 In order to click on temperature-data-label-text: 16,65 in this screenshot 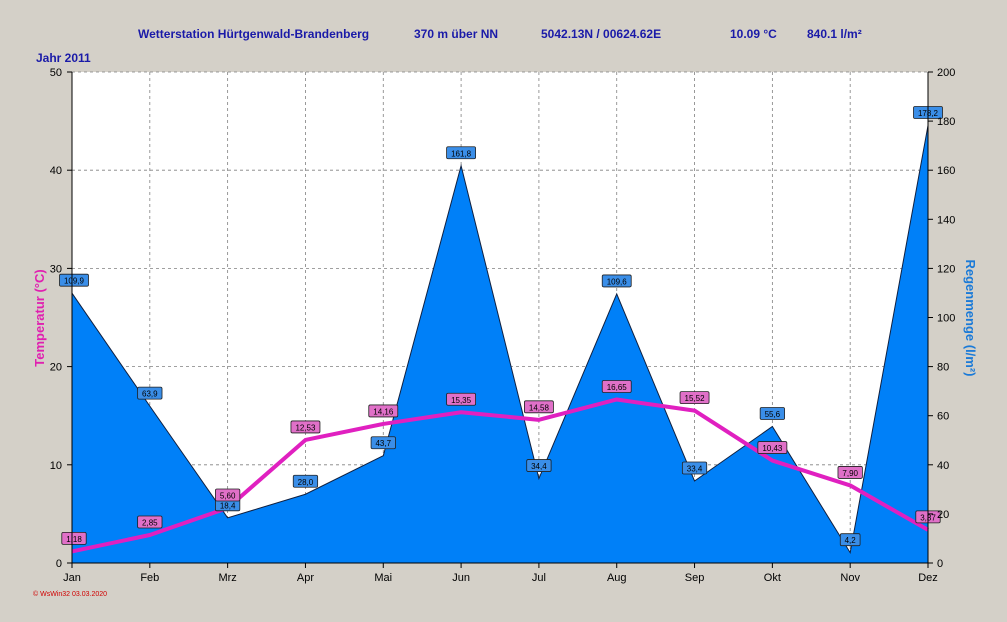, I will do `click(617, 387)`.